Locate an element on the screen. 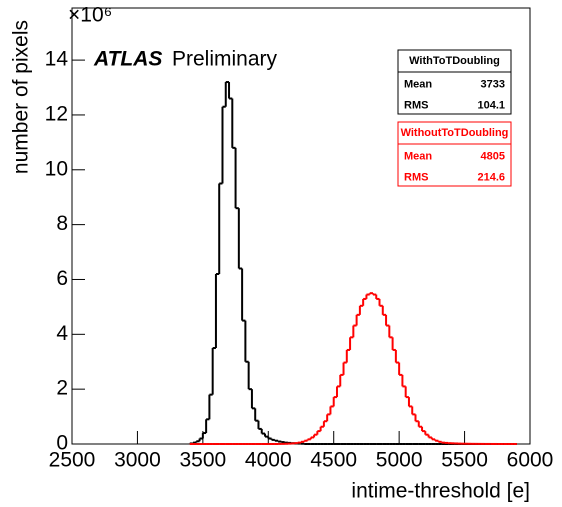  x-tick-label: 5000 is located at coordinates (399, 460).